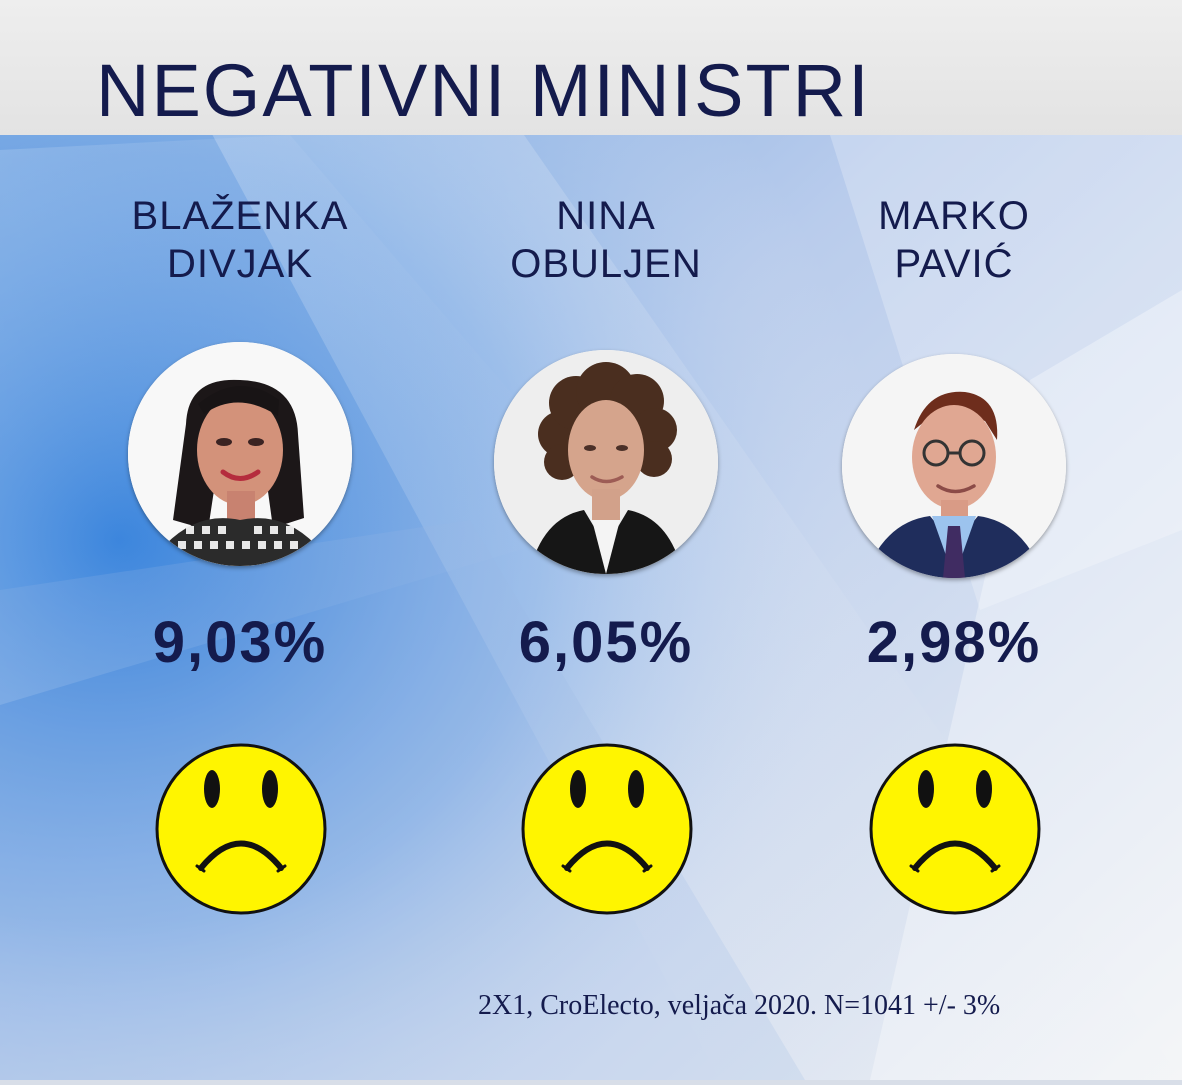 The image size is (1182, 1085). What do you see at coordinates (954, 216) in the screenshot?
I see `first-name: MARKO` at bounding box center [954, 216].